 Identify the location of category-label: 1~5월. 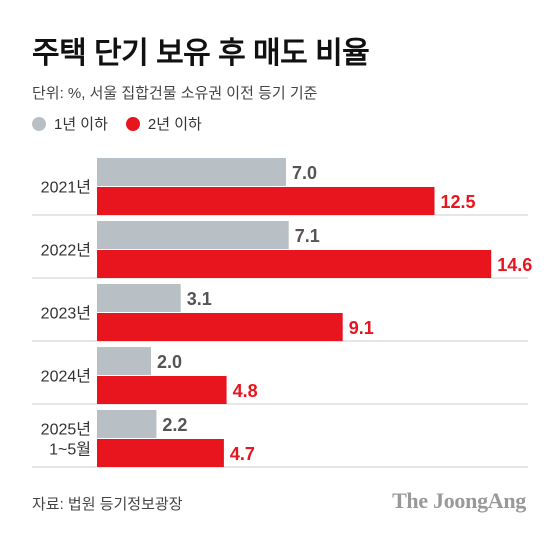
(70, 450).